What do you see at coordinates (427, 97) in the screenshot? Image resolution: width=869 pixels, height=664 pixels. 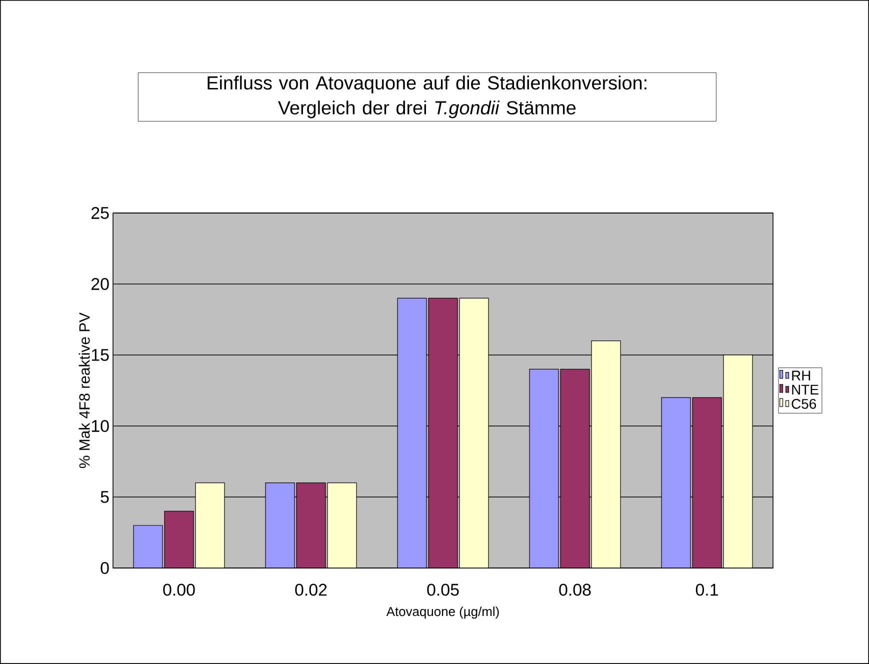 I see `chart-title: Einfluss von Atovaquone auf die Stadienkonversion: Vergleich der drei T.gondii Stämme` at bounding box center [427, 97].